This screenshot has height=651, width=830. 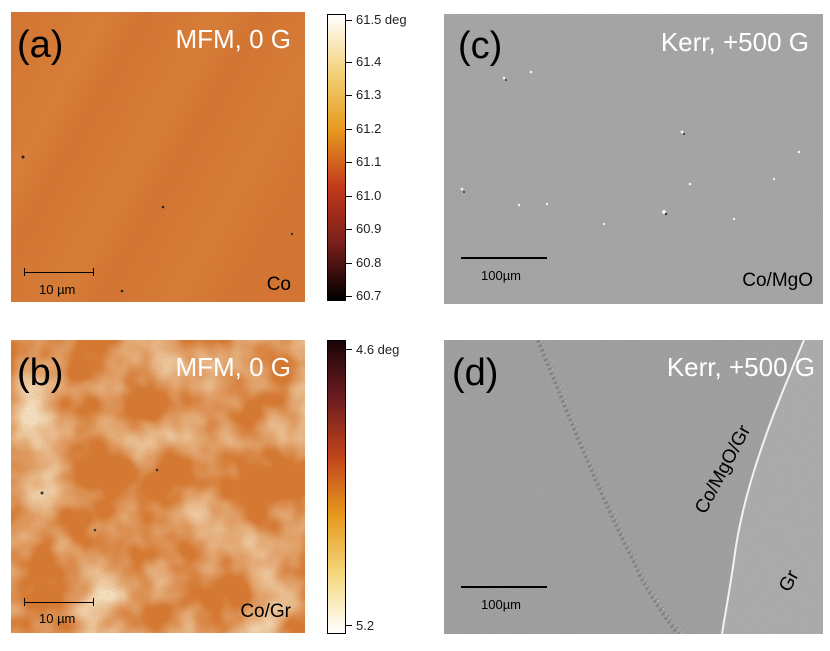 I want to click on colorbar-top-tick-label: 61.5 deg, so click(x=381, y=19).